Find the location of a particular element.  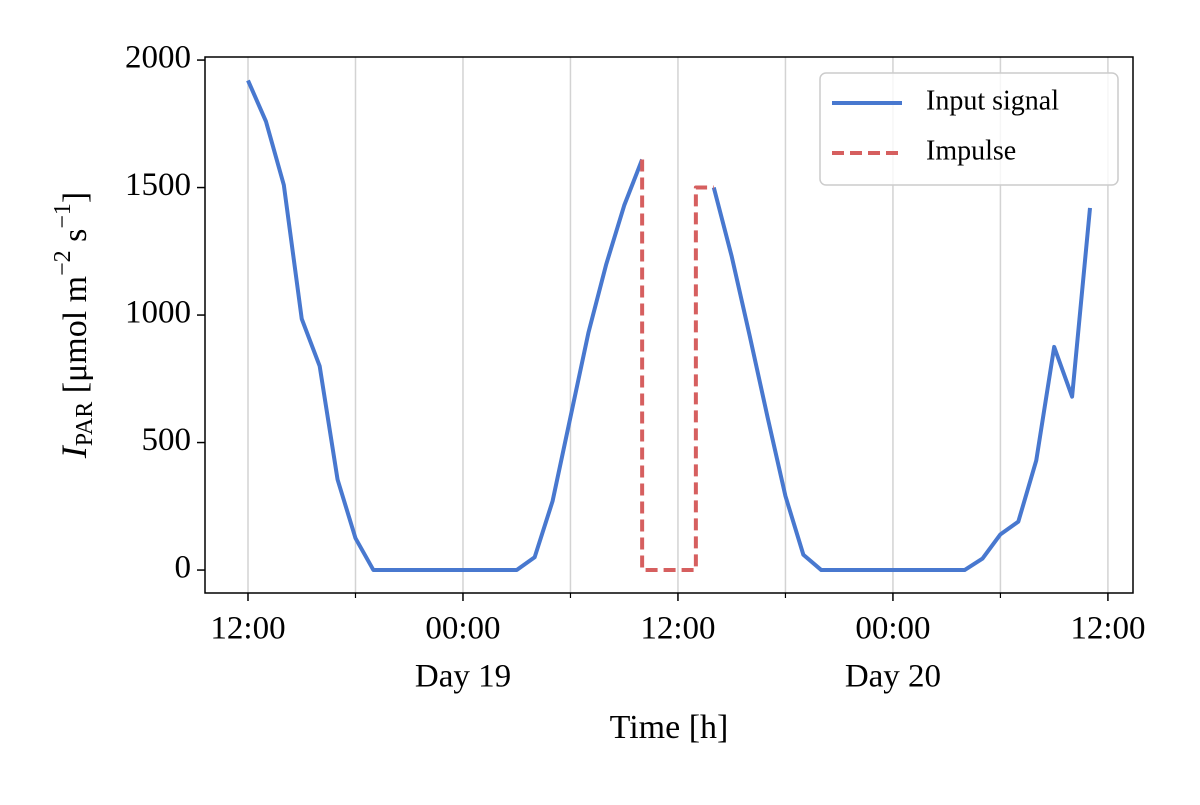

y-tick-label: 1000 is located at coordinates (158, 313).